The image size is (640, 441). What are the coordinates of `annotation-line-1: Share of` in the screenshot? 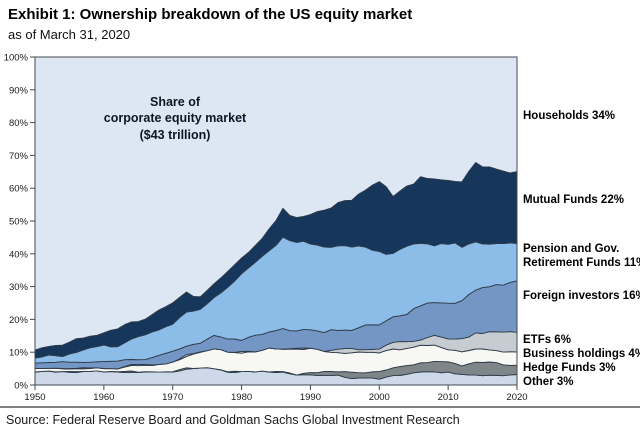 It's located at (174, 102).